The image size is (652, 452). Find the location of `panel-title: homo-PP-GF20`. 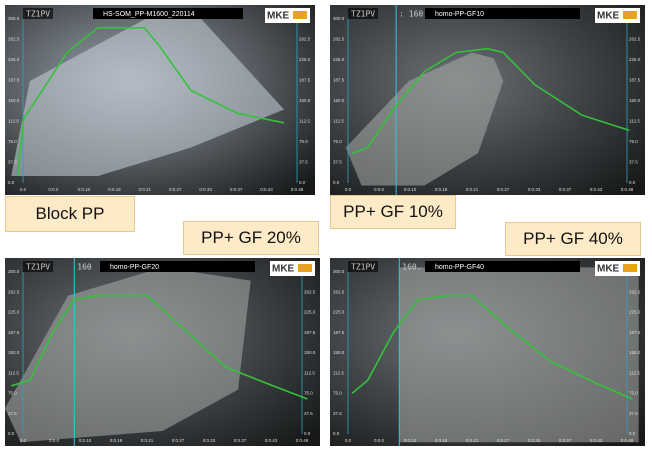

panel-title: homo-PP-GF20 is located at coordinates (134, 267).